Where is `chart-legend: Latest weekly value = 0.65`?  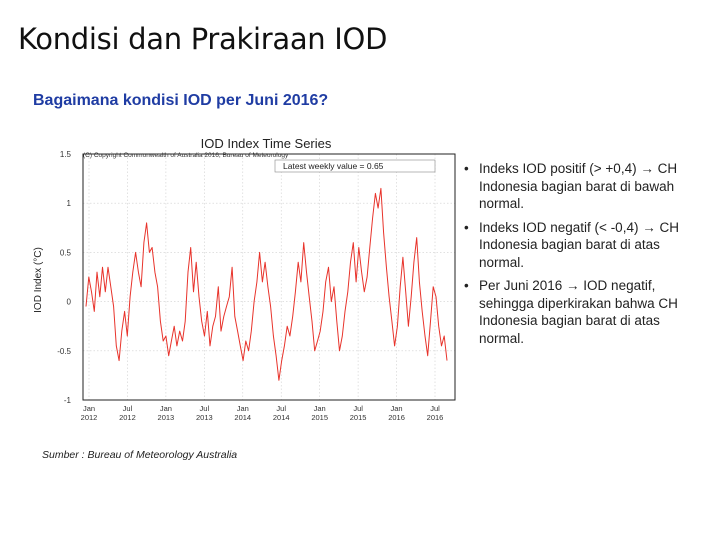 chart-legend: Latest weekly value = 0.65 is located at coordinates (355, 166).